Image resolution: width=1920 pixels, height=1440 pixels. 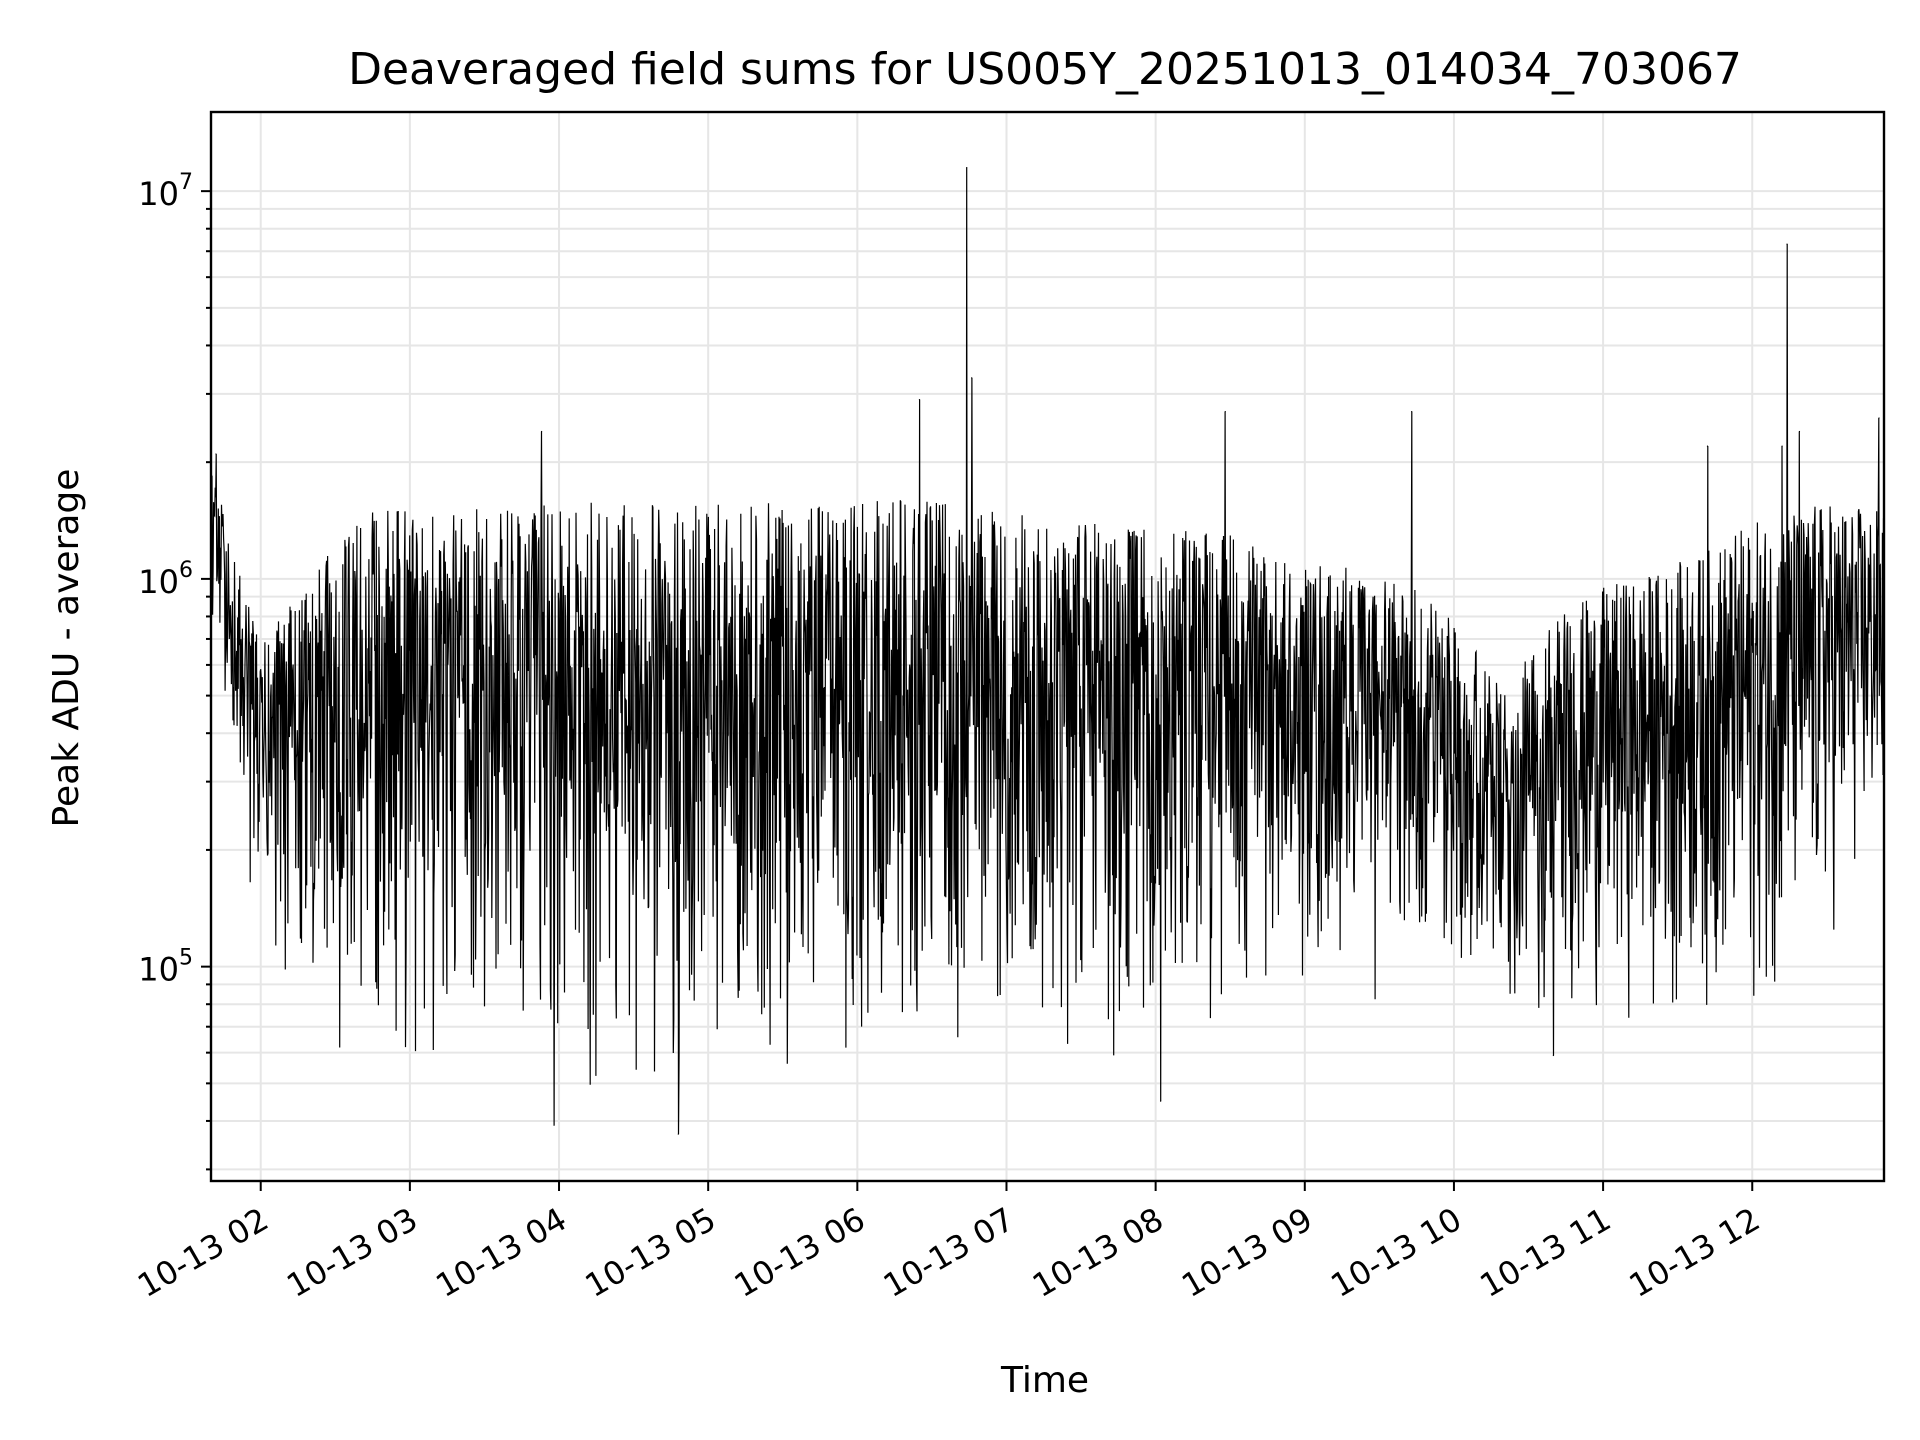 I want to click on y-tick-label: 10⁶, so click(x=165, y=579).